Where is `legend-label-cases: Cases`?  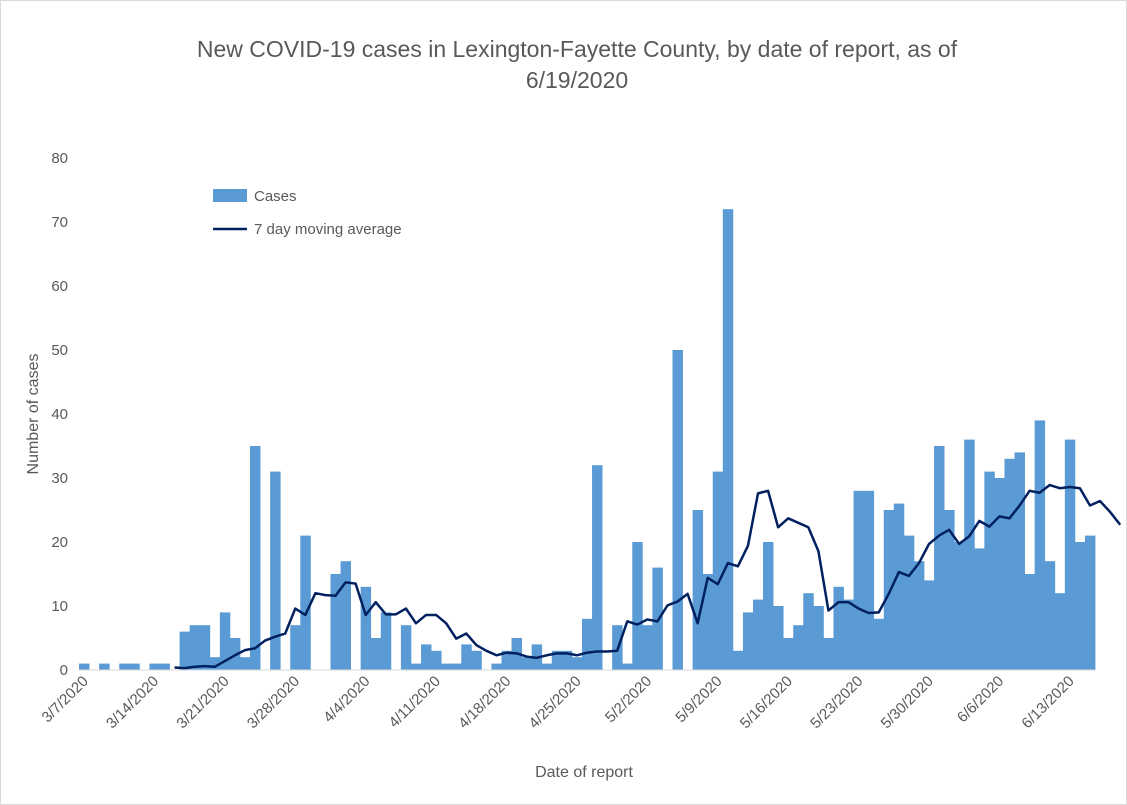 legend-label-cases: Cases is located at coordinates (275, 196).